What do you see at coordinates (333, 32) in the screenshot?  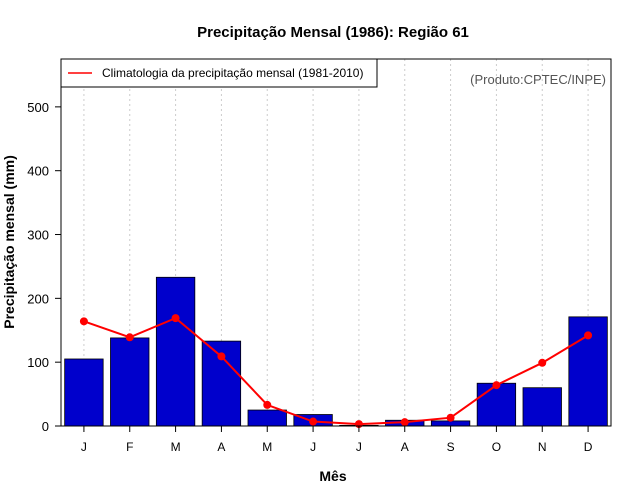 I see `chart-title: Precipitação Mensal (1986): Região 61` at bounding box center [333, 32].